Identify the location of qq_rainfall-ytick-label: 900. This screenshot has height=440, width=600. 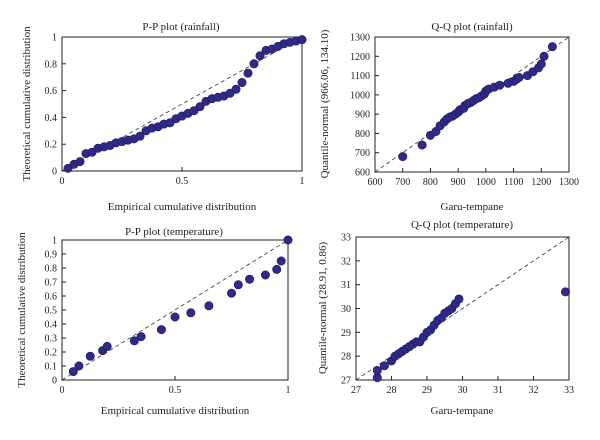
(362, 115).